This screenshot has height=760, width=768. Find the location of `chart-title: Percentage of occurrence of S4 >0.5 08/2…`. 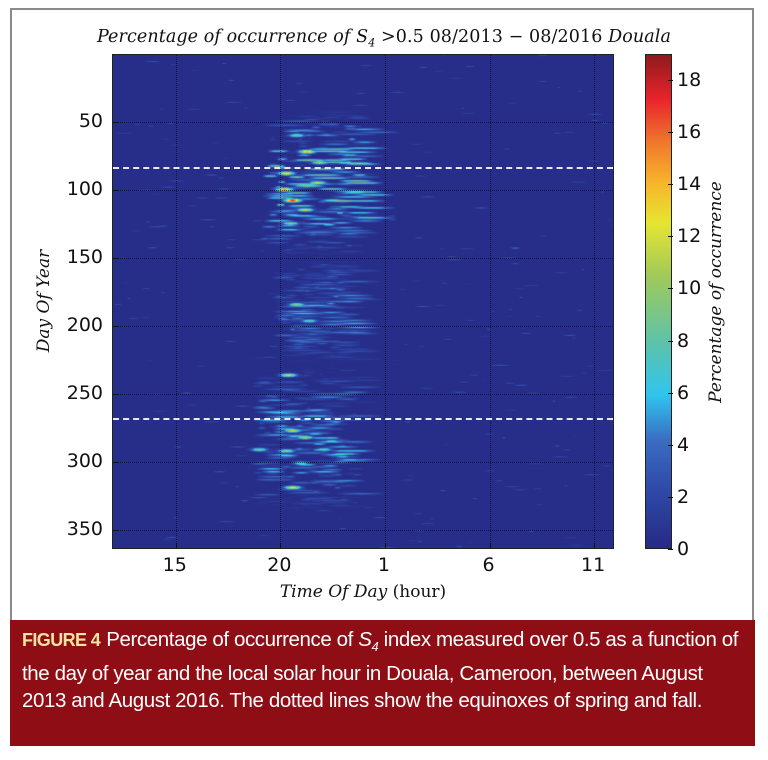

chart-title: Percentage of occurrence of S4 >0.5 08/2… is located at coordinates (384, 38).